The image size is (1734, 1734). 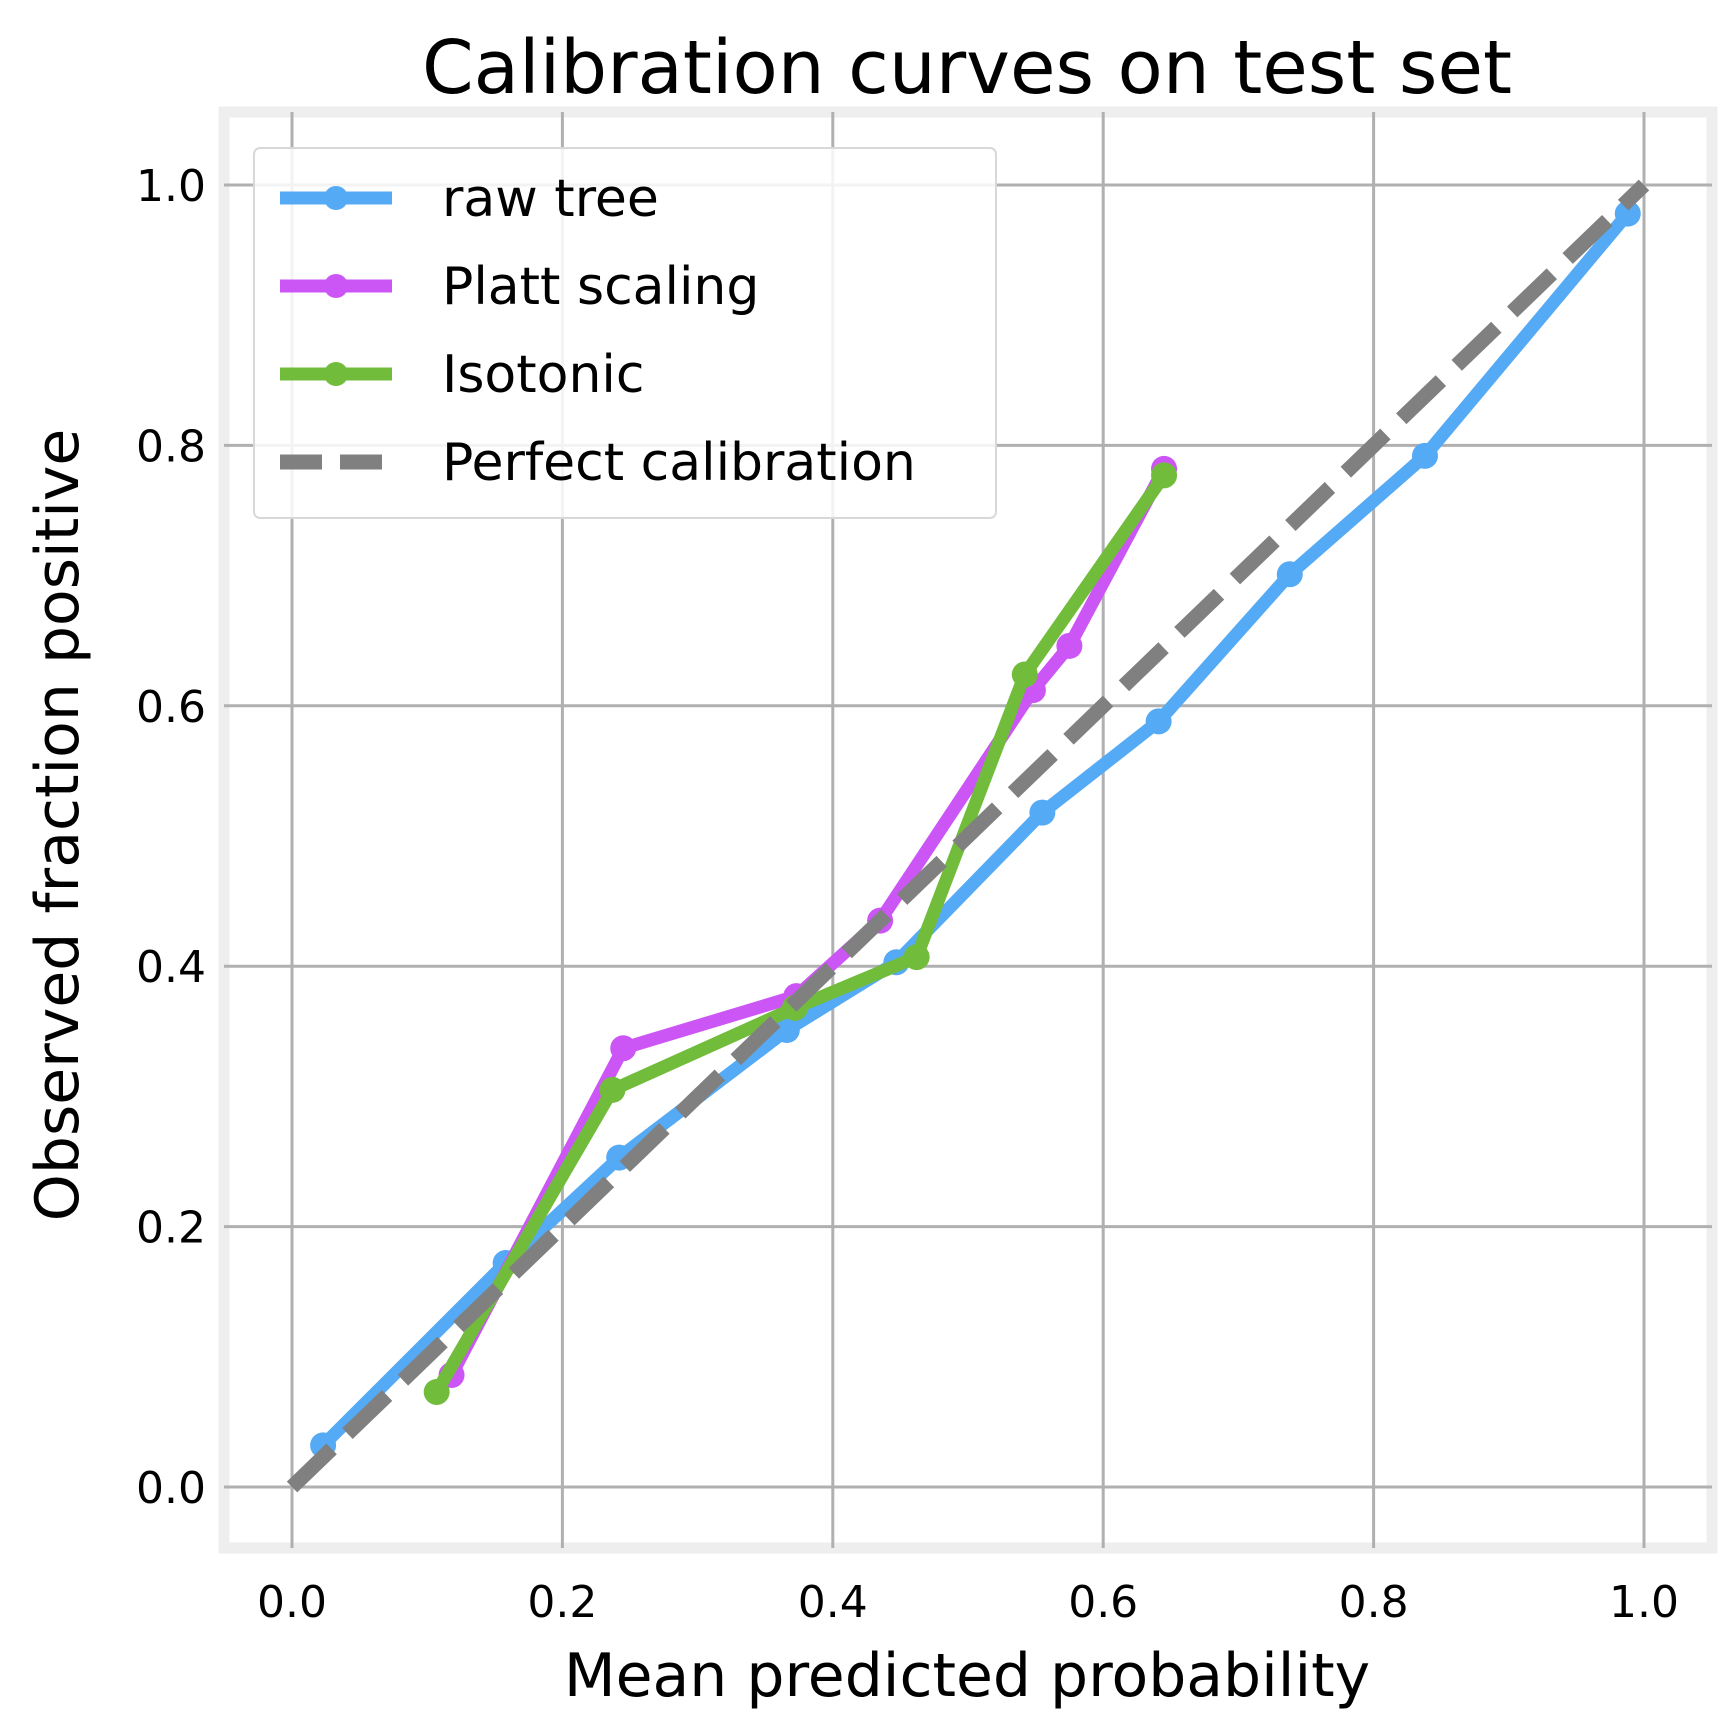 What do you see at coordinates (336, 374) in the screenshot?
I see `legend-marker-isotonic` at bounding box center [336, 374].